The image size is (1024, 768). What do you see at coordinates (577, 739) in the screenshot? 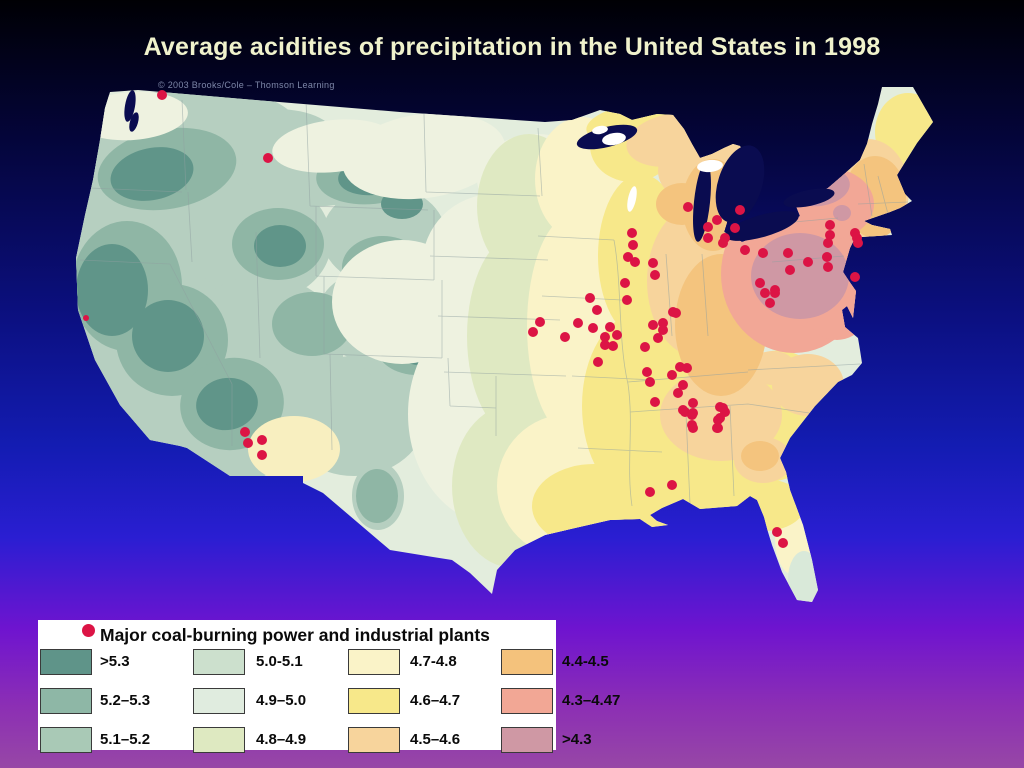
I see `legend-label: >4.3` at bounding box center [577, 739].